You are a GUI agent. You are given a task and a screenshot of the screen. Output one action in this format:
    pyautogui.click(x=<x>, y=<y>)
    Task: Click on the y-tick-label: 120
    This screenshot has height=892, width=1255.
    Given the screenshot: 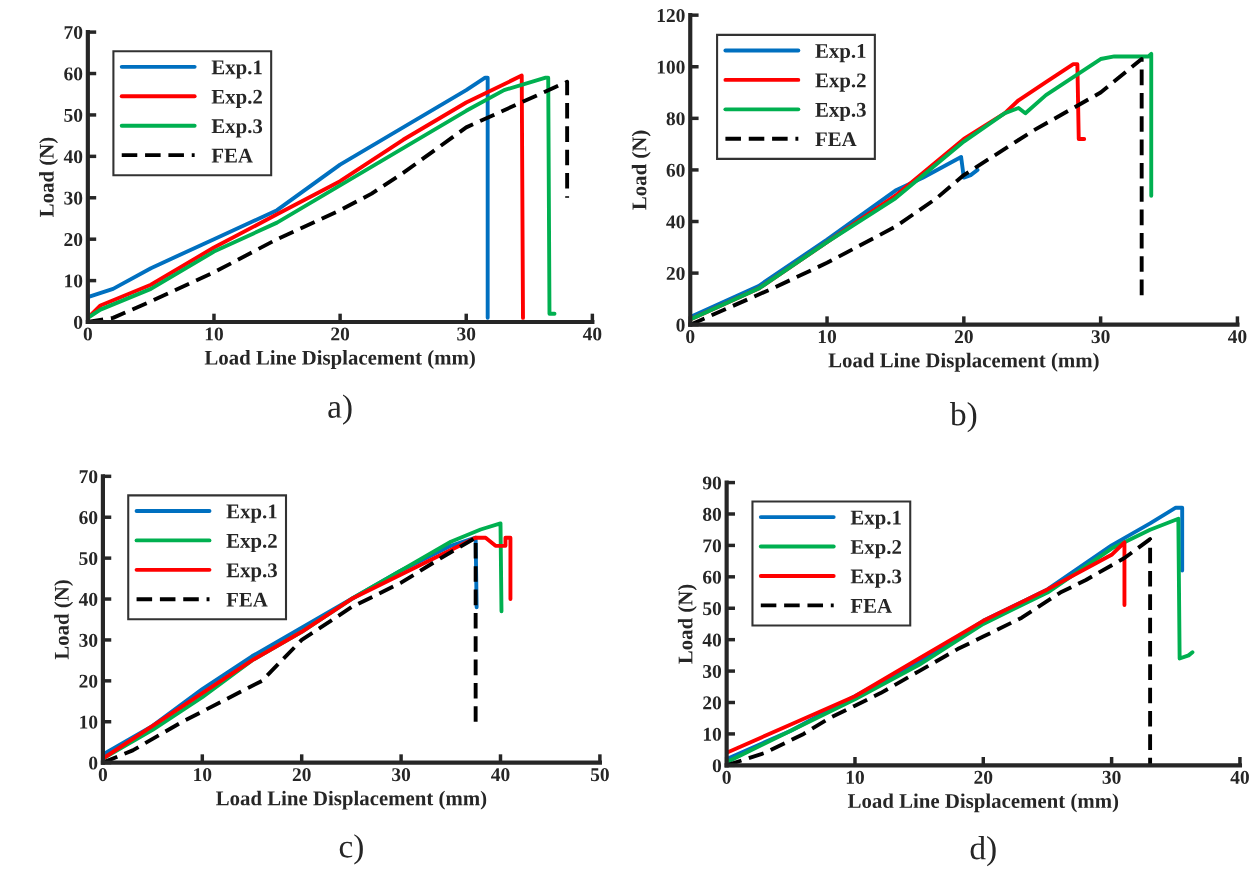 What is the action you would take?
    pyautogui.click(x=671, y=15)
    